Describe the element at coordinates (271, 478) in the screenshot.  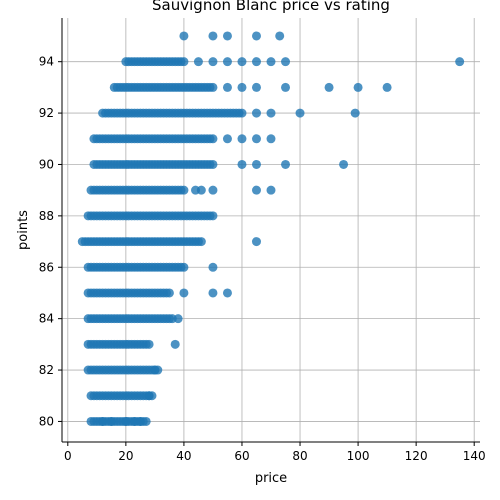
I see `x-axis-label: price` at that location.